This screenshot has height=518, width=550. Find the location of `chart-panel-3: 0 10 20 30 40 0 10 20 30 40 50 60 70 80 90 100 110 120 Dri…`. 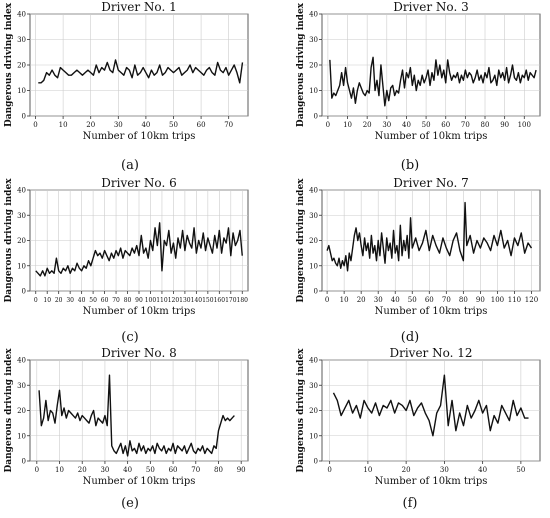

chart-panel-3: 0 10 20 30 40 0 10 20 30 40 50 60 70 80 90 100 110 120 Dri… is located at coordinates (418, 246).